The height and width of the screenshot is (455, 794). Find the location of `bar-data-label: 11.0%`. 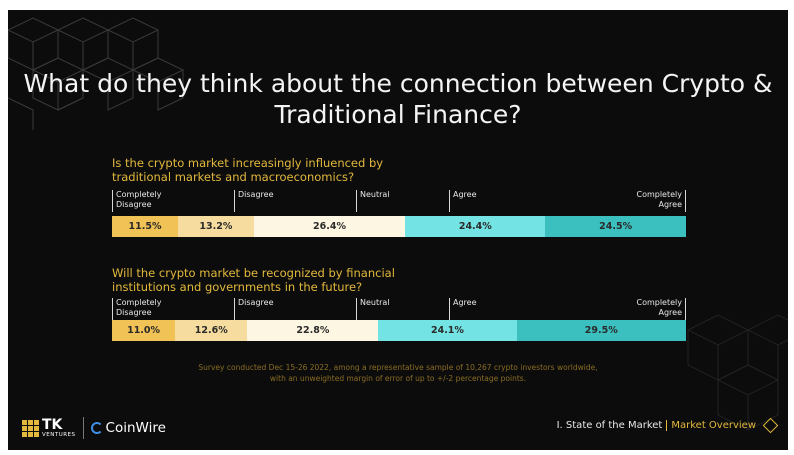

bar-data-label: 11.0% is located at coordinates (144, 330).